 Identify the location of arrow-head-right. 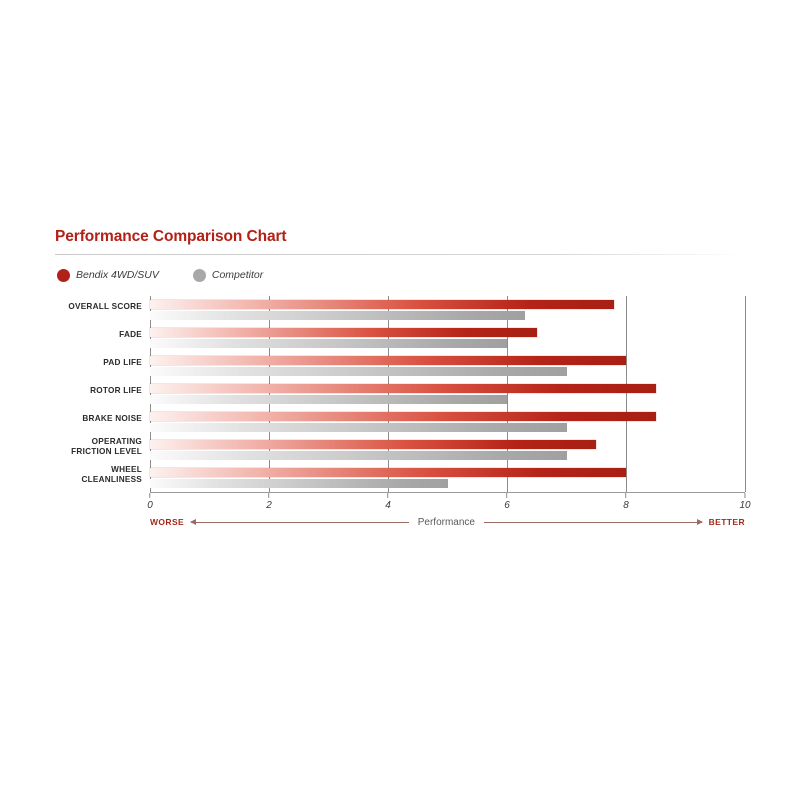
(699, 521).